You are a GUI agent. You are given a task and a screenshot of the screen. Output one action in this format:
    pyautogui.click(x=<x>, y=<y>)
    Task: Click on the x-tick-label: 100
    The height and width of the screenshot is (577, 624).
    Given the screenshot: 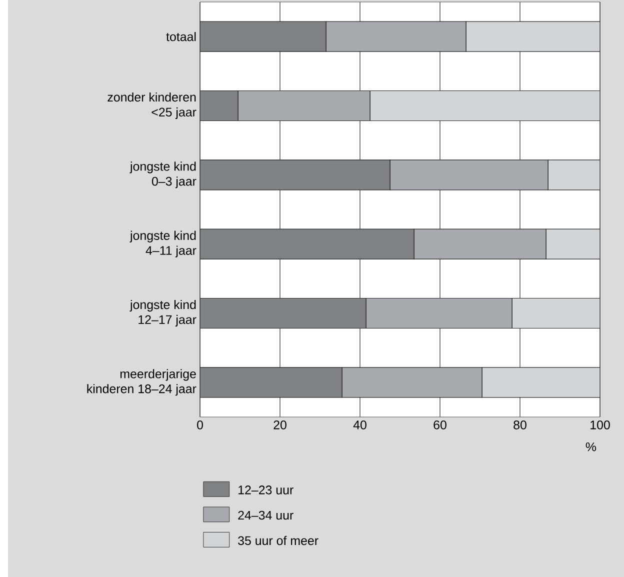 What is the action you would take?
    pyautogui.click(x=600, y=425)
    